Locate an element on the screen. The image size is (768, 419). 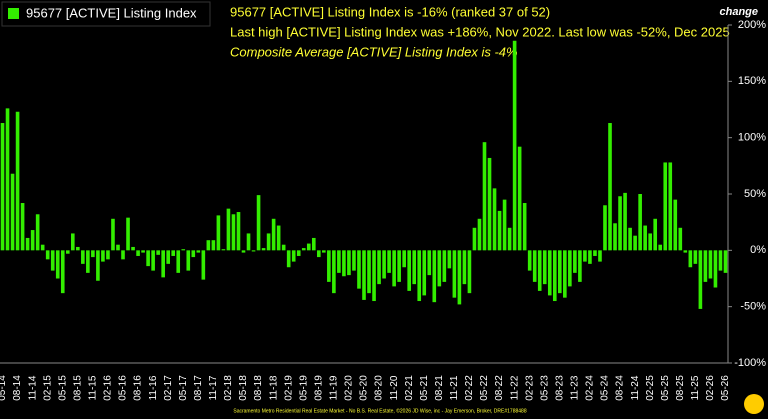
x-tick-label: 08-22 is located at coordinates (499, 388).